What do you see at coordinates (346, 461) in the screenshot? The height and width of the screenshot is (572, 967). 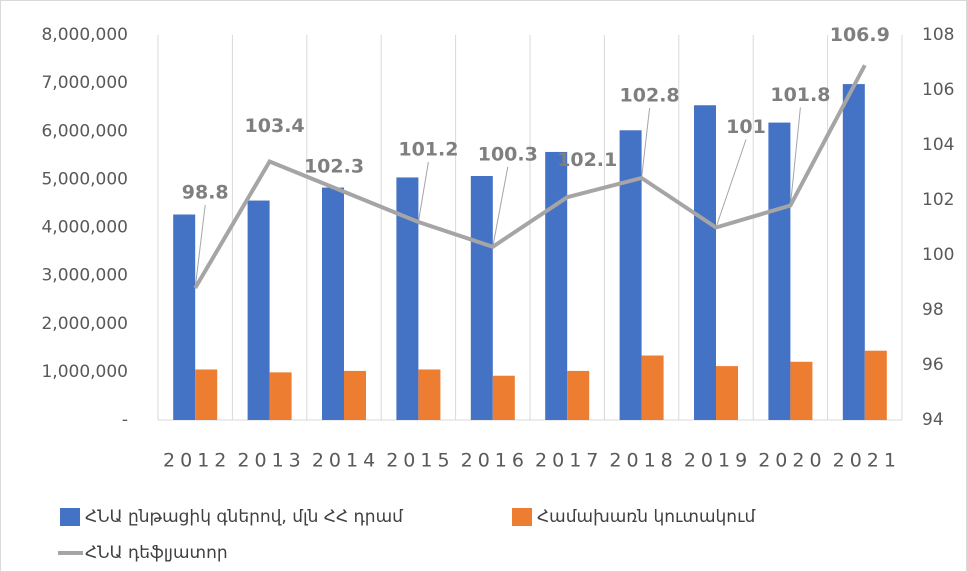 I see `x-tick-label: 2014` at bounding box center [346, 461].